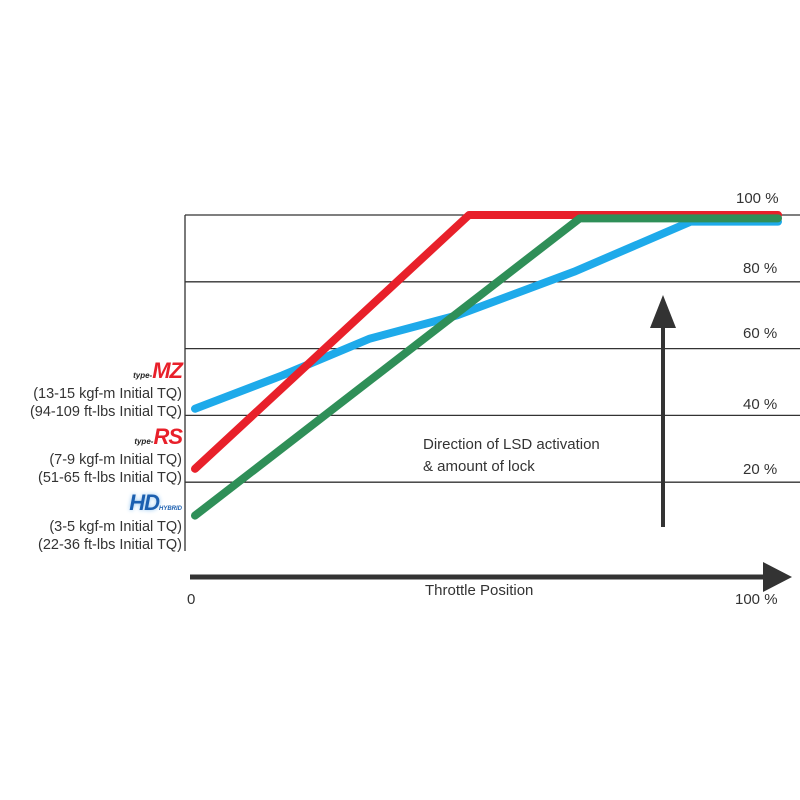  Describe the element at coordinates (760, 469) in the screenshot. I see `y-tick-20: 20 %` at that location.